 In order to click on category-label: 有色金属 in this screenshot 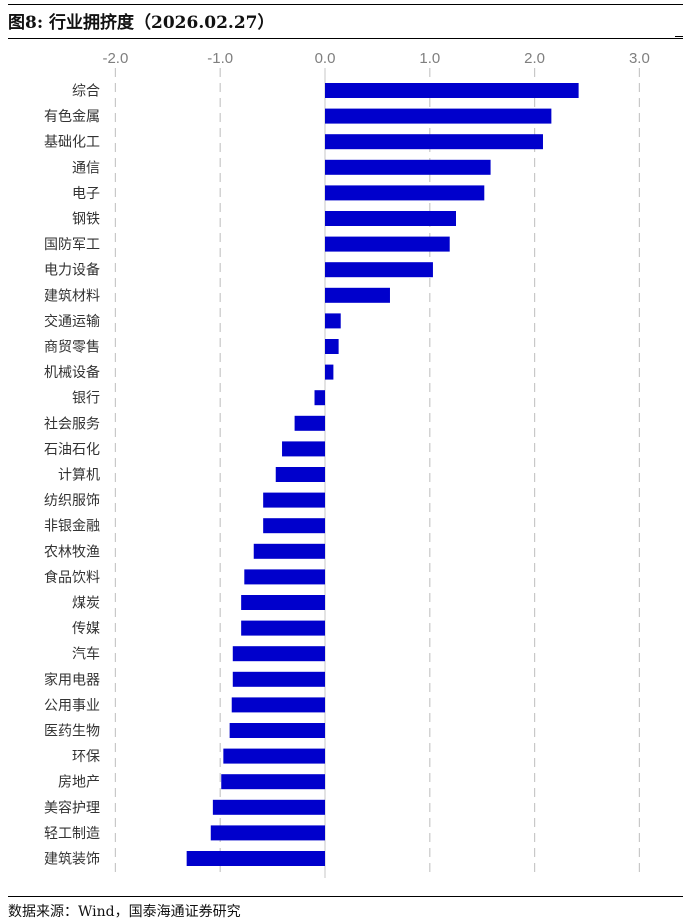, I will do `click(72, 116)`.